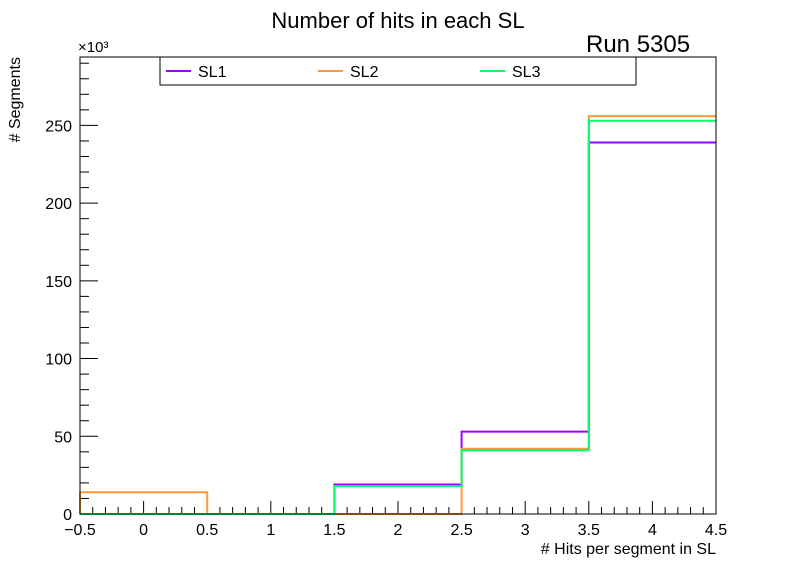 This screenshot has width=796, height=577. Describe the element at coordinates (525, 530) in the screenshot. I see `x-tick-label: 3` at that location.